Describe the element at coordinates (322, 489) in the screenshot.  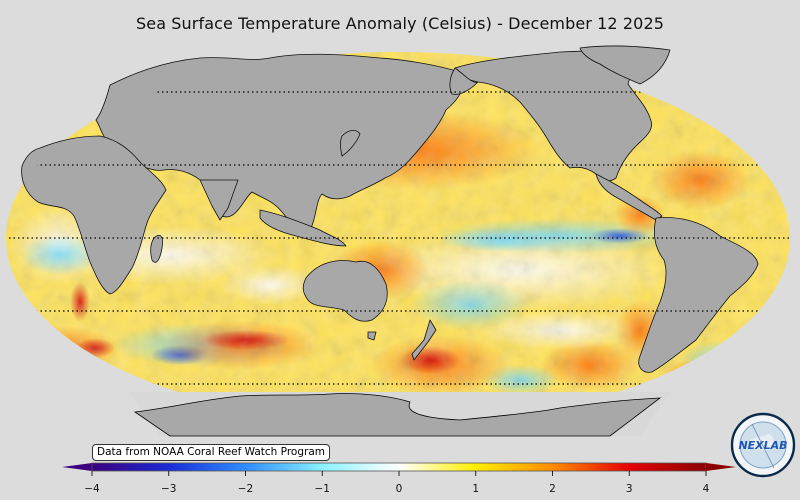
I see `colorbar-tick-label: −1` at that location.